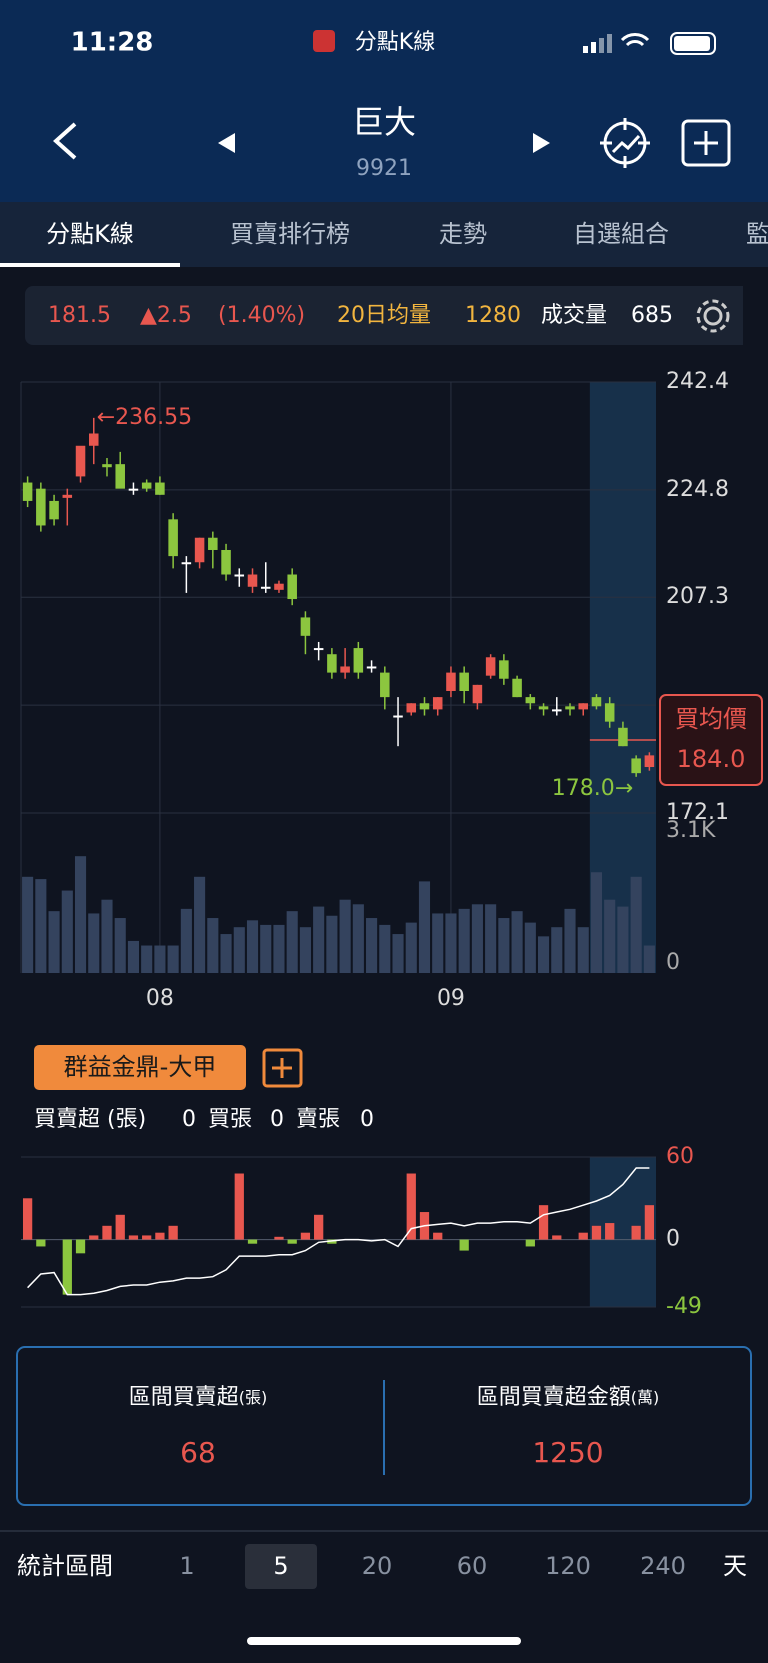 The height and width of the screenshot is (1663, 768). What do you see at coordinates (384, 234) in the screenshot?
I see `tab-bar` at bounding box center [384, 234].